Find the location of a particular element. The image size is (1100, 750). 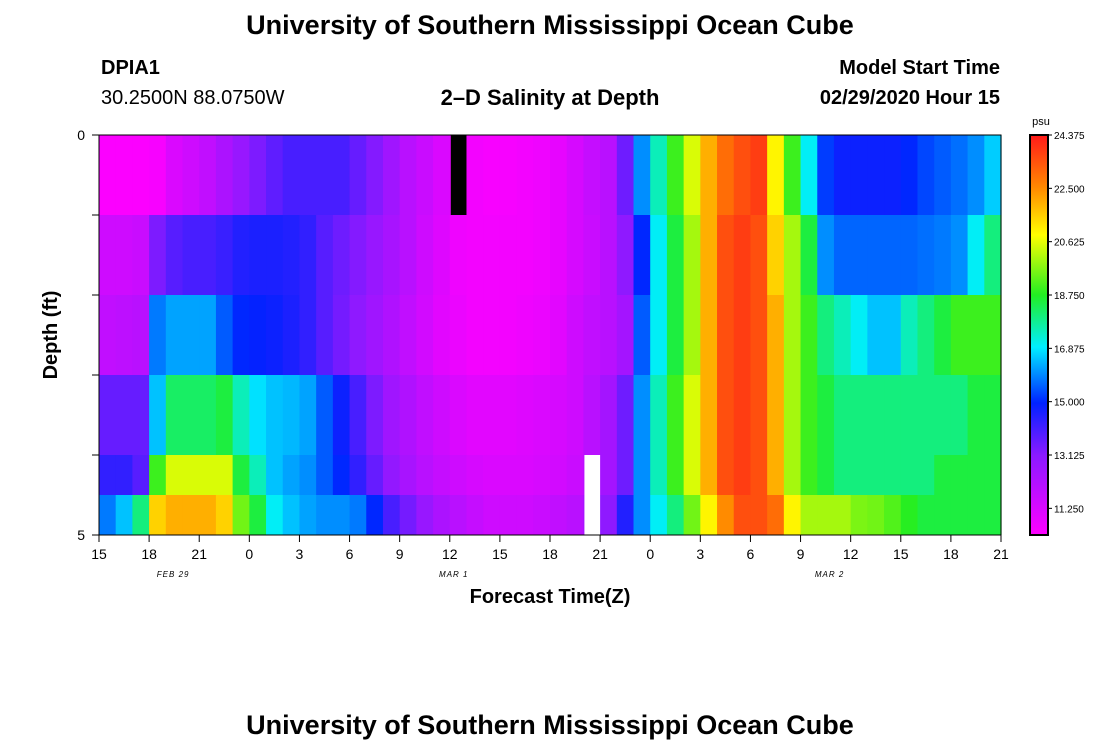

heatmap-marker is located at coordinates (458, 175).